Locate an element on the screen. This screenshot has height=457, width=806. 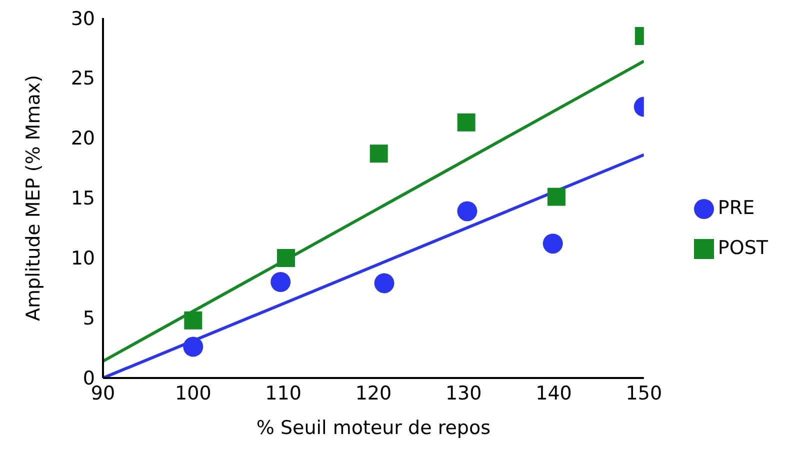
y-tick-label: 30 is located at coordinates (82, 19).